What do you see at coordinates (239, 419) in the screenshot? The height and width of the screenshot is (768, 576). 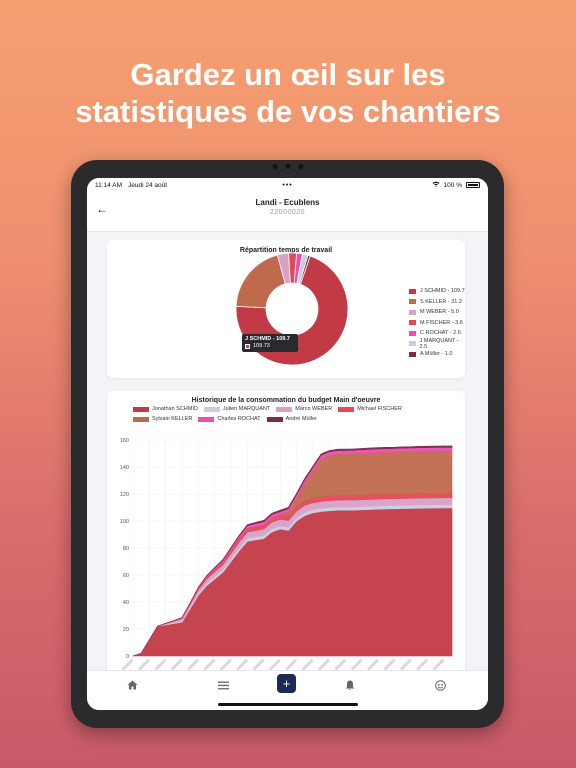 I see `legend-label: Charles ROCHAT` at bounding box center [239, 419].